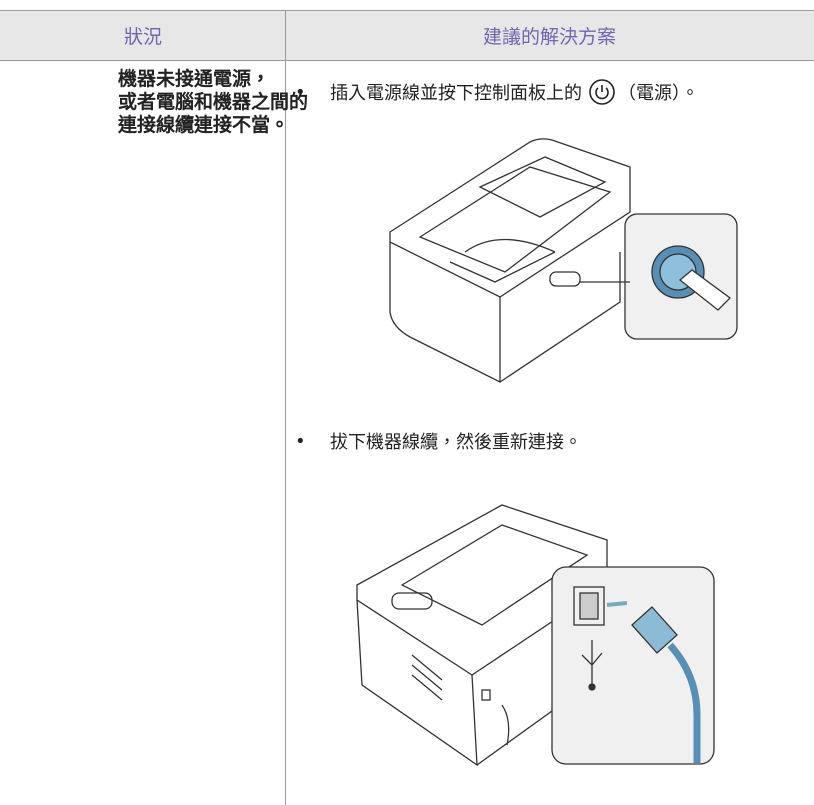 This screenshot has height=805, width=814. I want to click on solution-item: • 插入電源線並按下控制面板上的 （電源）。, so click(497, 92).